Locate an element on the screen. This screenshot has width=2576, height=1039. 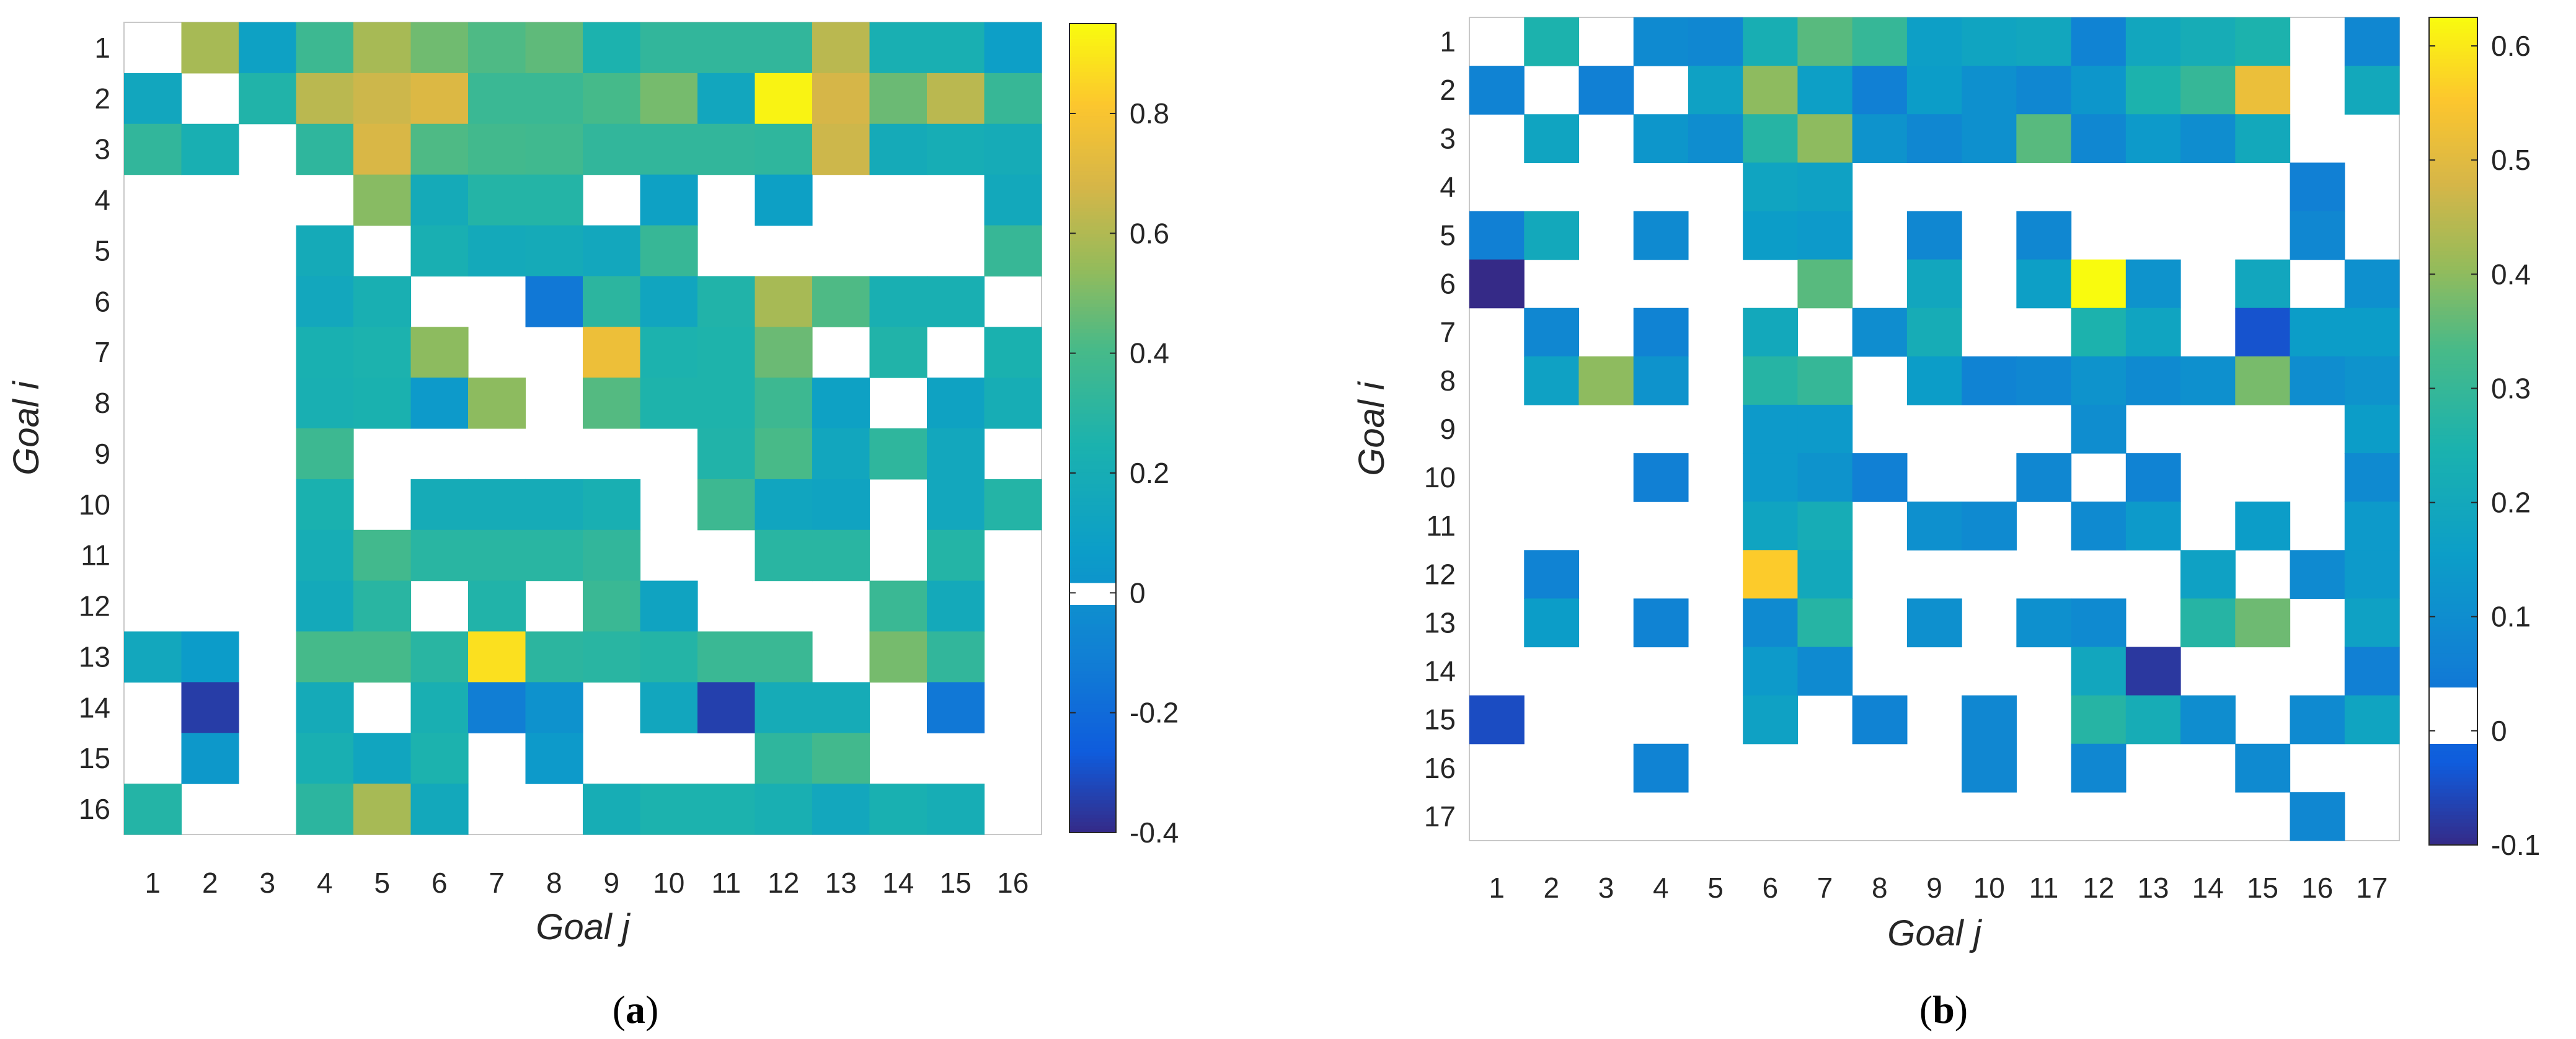
y-tick-label: 17 is located at coordinates (1440, 816).